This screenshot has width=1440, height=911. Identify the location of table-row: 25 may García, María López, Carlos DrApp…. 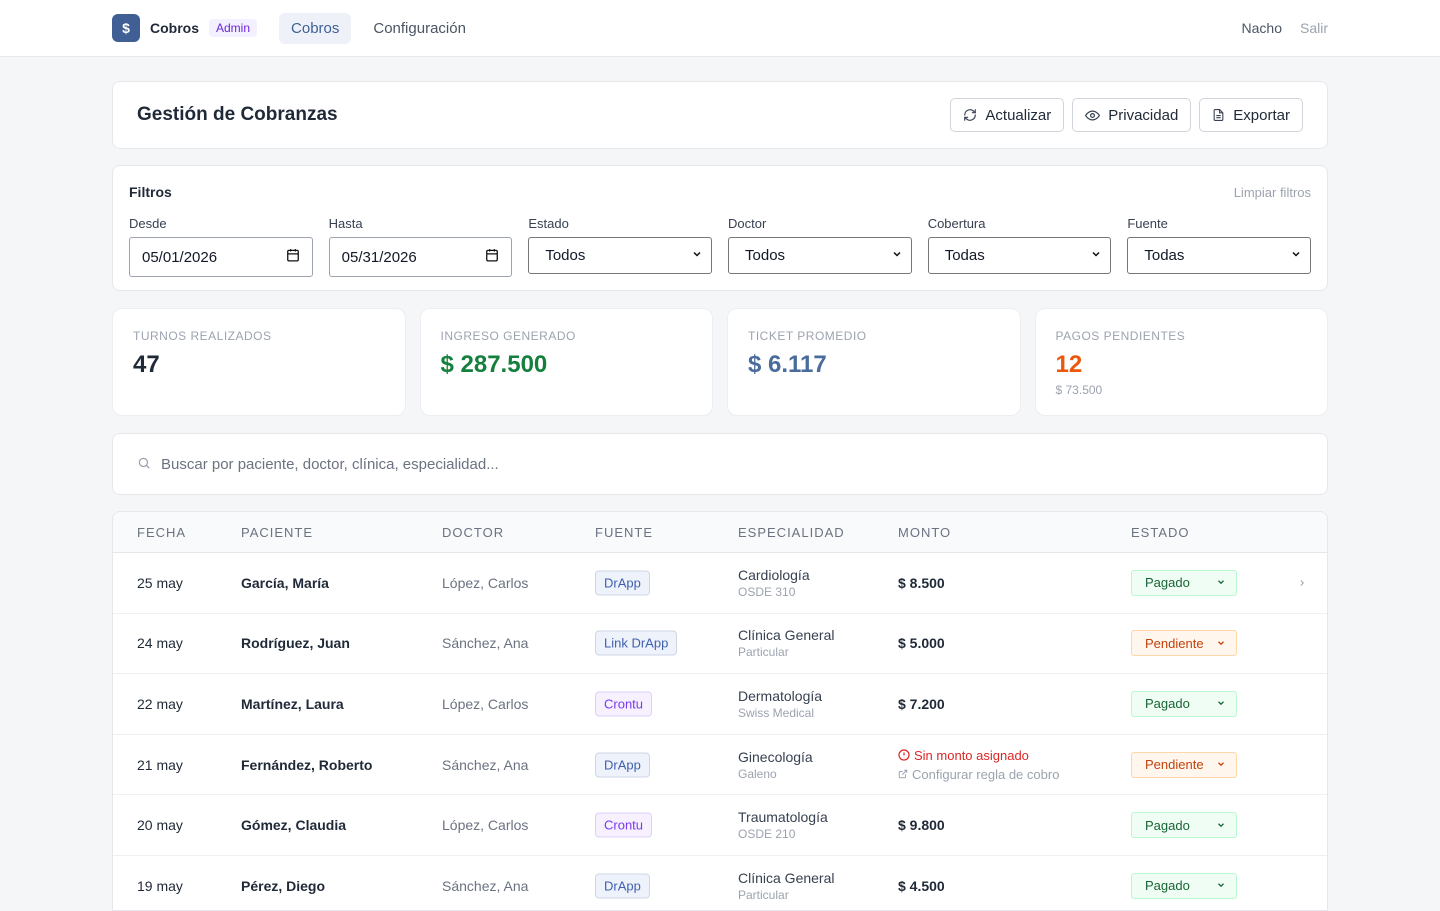
(720, 583).